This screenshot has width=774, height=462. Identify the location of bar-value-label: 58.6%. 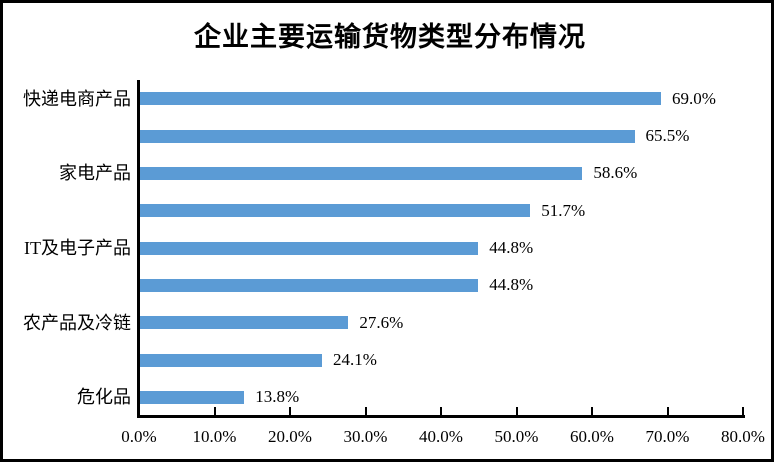
(615, 173).